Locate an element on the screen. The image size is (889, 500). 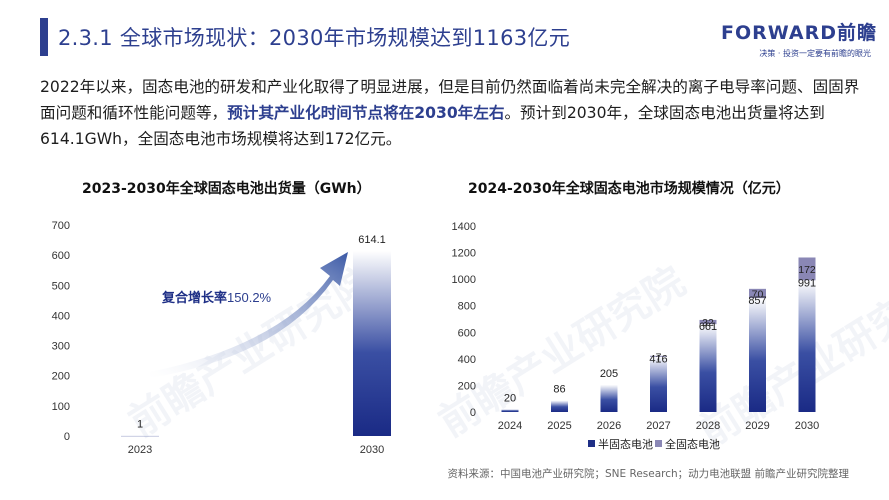
legend-label-all-solid: 全固态电池 is located at coordinates (692, 444).